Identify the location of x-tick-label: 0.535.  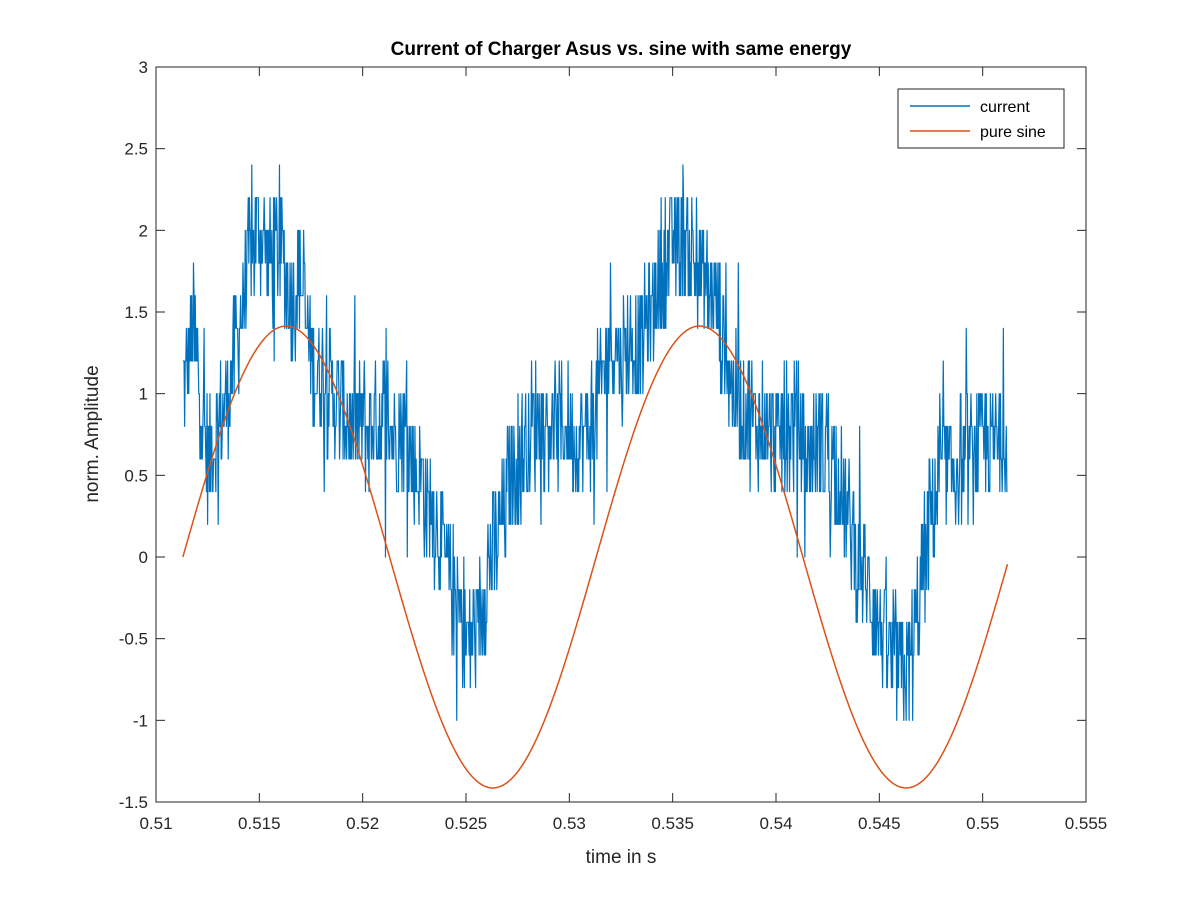
(672, 823).